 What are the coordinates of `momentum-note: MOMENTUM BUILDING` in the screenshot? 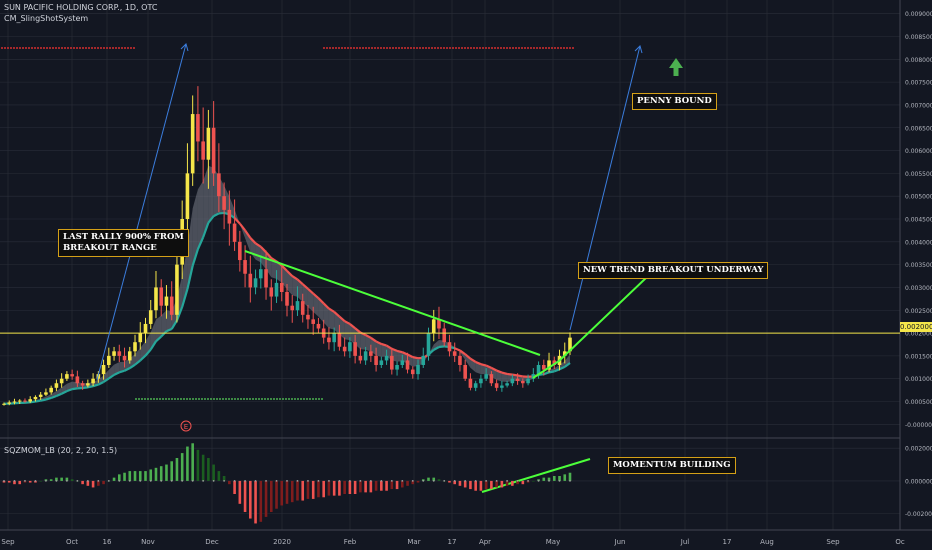 It's located at (672, 465).